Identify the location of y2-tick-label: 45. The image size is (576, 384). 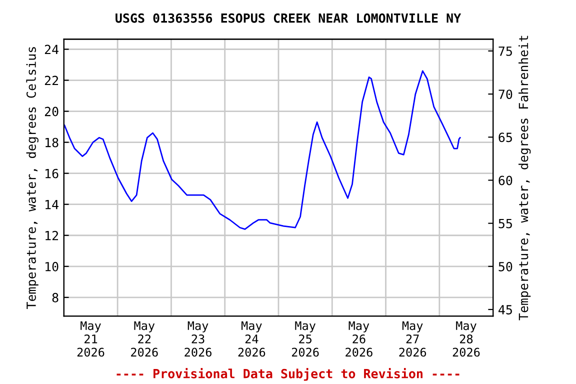
(505, 309).